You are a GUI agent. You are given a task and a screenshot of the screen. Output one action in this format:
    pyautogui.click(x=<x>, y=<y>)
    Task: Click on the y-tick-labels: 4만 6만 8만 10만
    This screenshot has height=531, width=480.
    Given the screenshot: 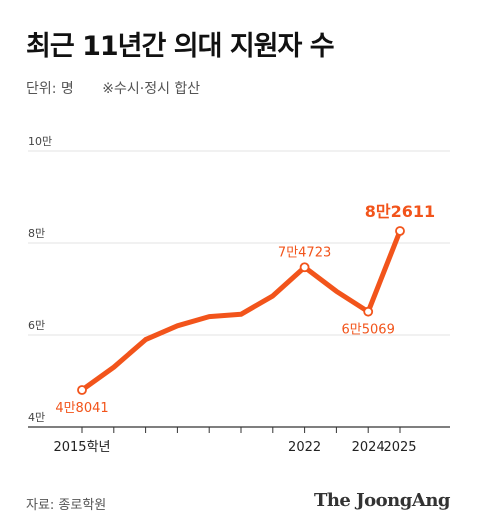 What is the action you would take?
    pyautogui.click(x=40, y=279)
    